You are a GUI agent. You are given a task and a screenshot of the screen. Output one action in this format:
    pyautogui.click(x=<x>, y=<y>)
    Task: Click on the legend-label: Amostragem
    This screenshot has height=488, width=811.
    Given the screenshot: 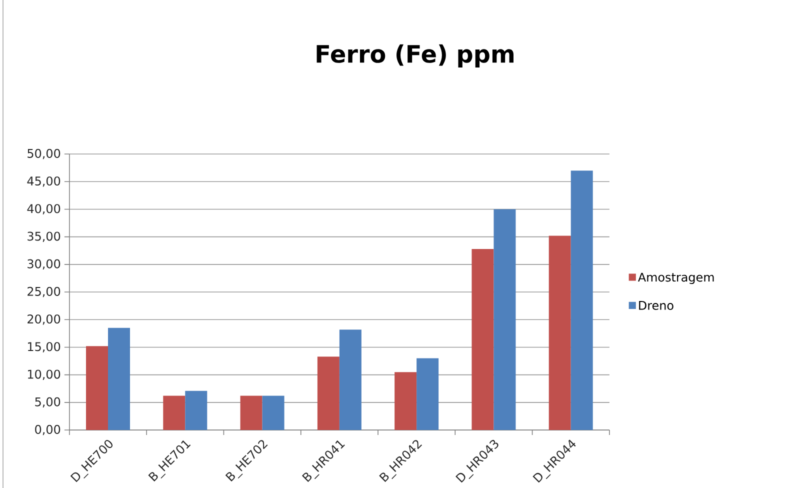 What is the action you would take?
    pyautogui.click(x=676, y=278)
    